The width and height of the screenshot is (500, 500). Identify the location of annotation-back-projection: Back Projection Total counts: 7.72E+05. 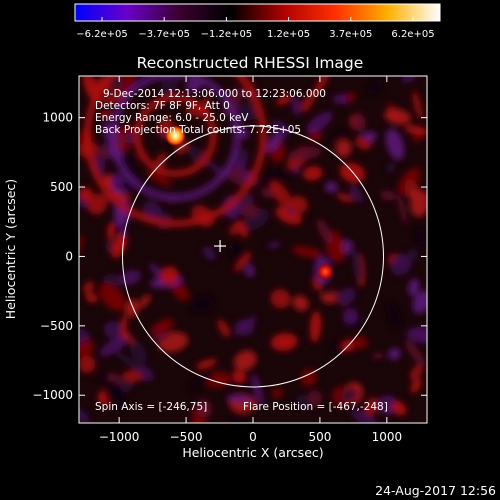
(198, 130).